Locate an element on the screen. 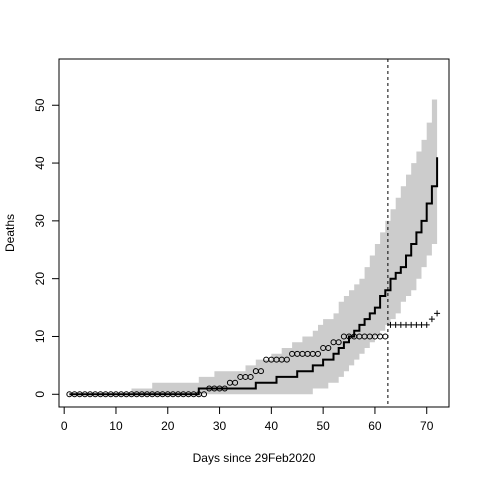 Image resolution: width=480 pixels, height=480 pixels. y-tick-label: 20 is located at coordinates (40, 279).